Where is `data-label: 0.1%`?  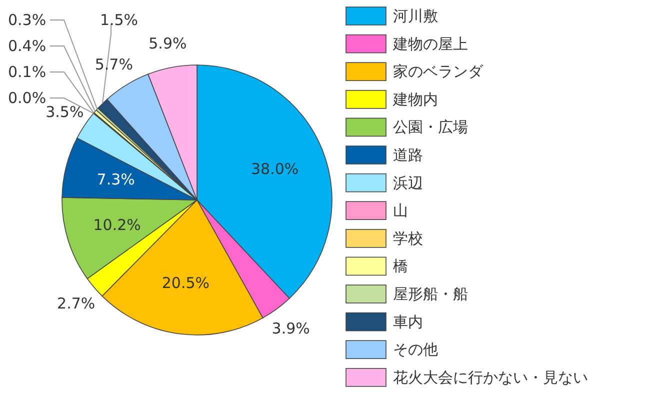 data-label: 0.1% is located at coordinates (27, 72).